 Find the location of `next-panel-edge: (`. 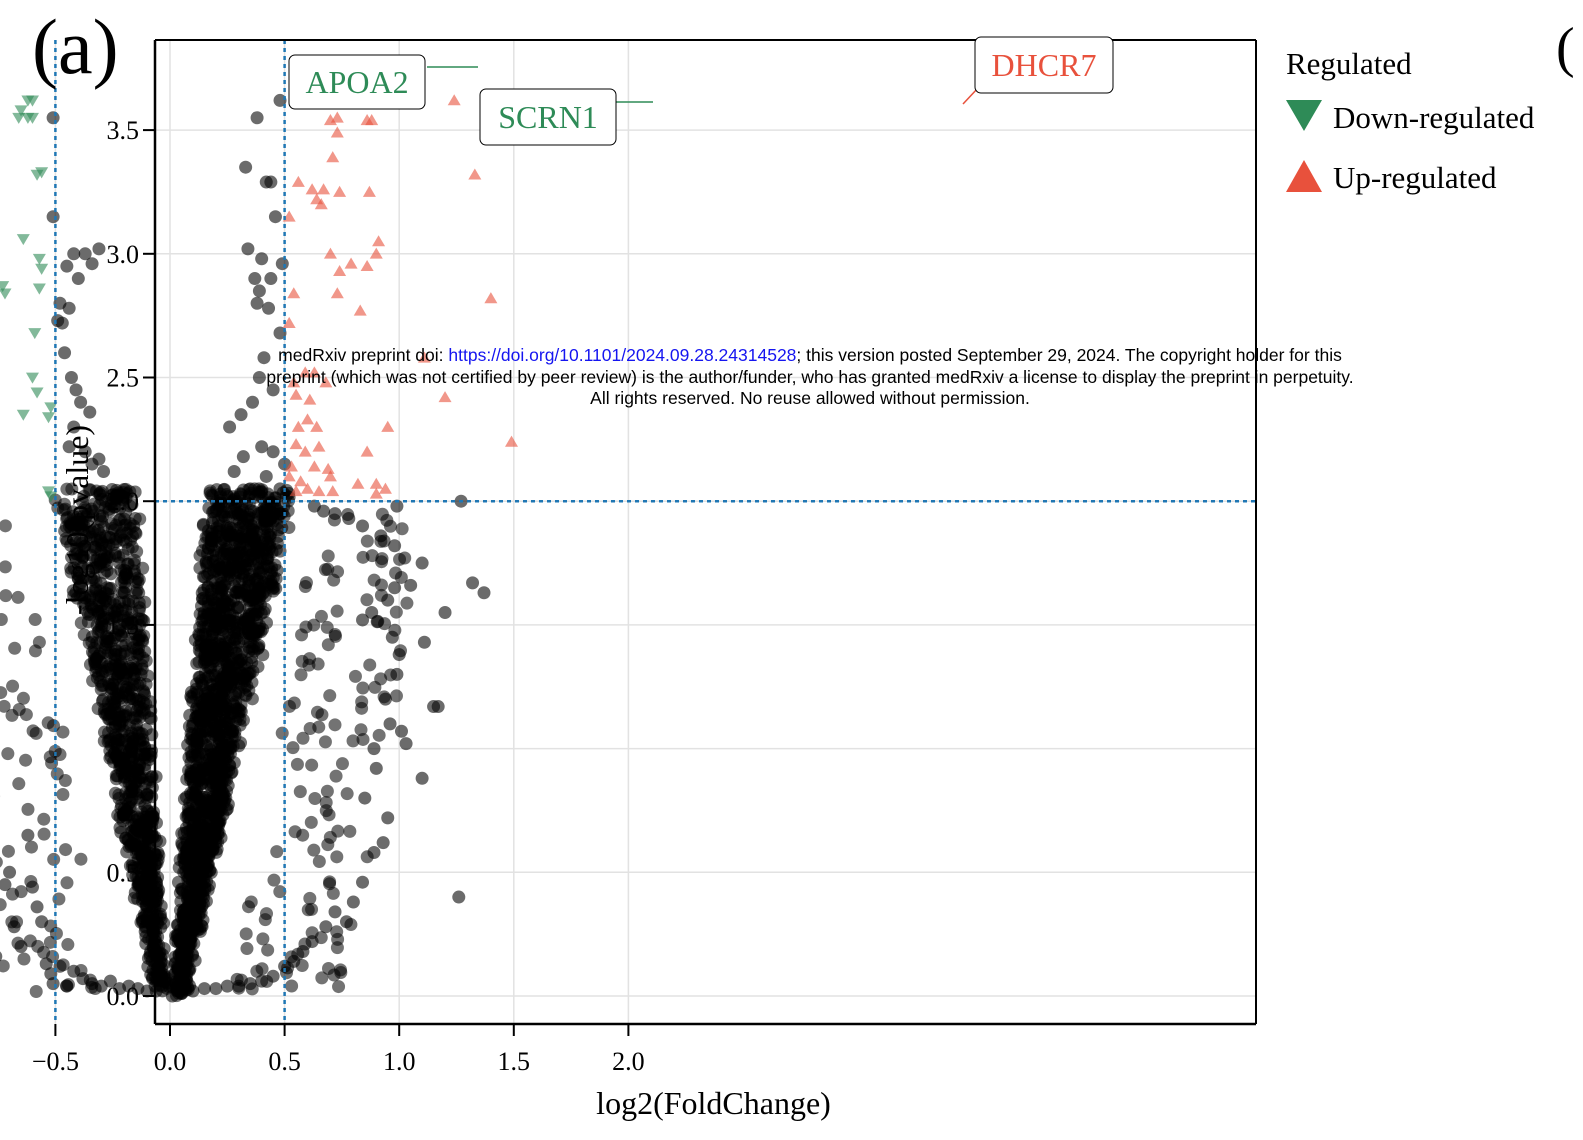

next-panel-edge: ( is located at coordinates (1565, 48).